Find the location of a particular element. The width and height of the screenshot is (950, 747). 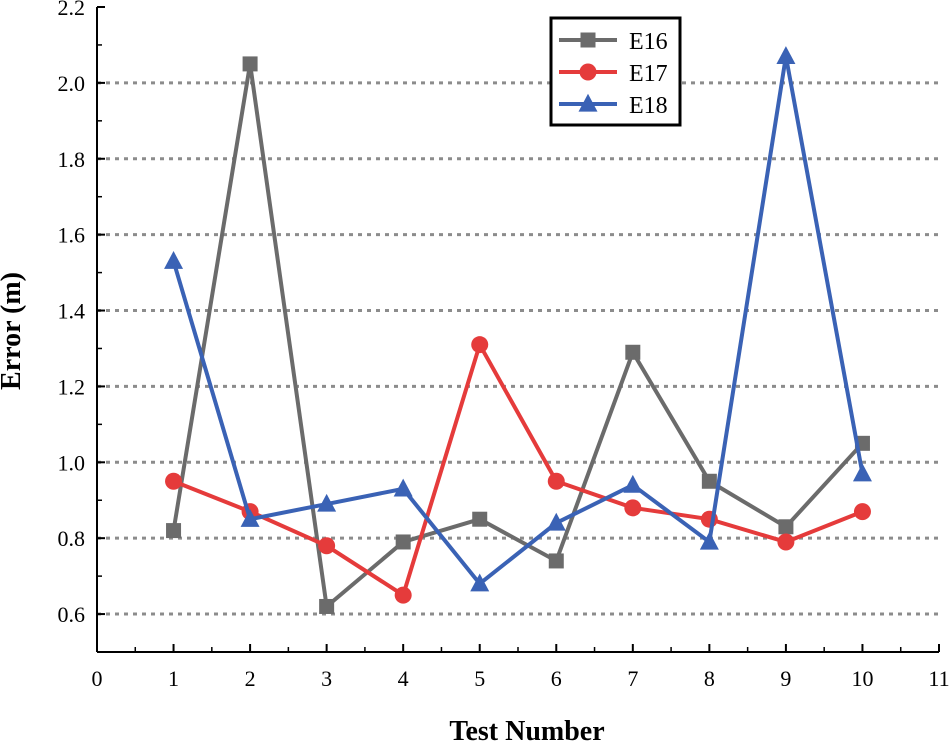

x-tick-label-11: 11 is located at coordinates (938, 678).